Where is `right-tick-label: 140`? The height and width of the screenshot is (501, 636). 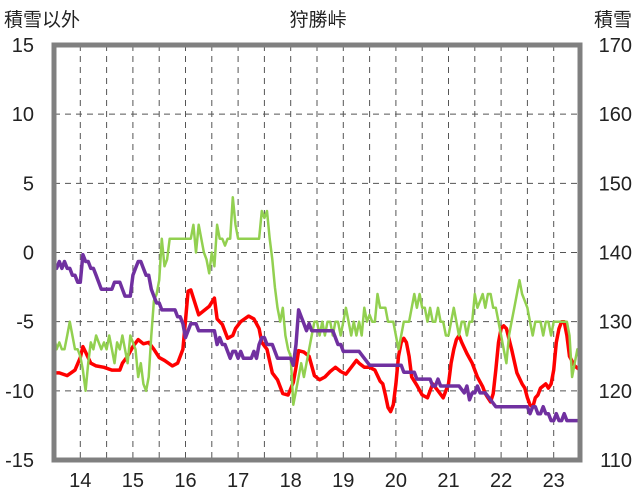
right-tick-label: 140 is located at coordinates (615, 254).